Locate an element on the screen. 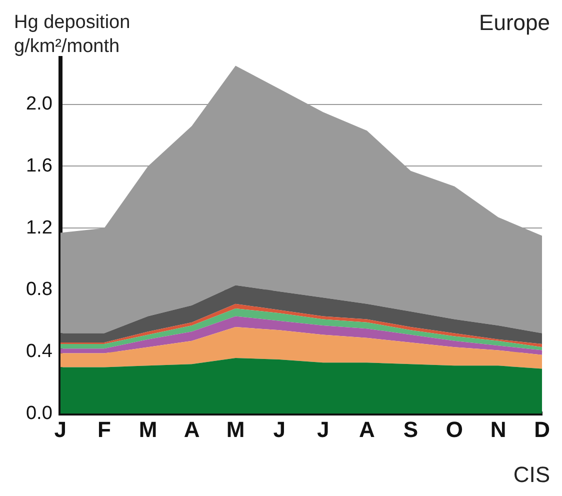 The image size is (562, 496). text: CIS is located at coordinates (531, 474).